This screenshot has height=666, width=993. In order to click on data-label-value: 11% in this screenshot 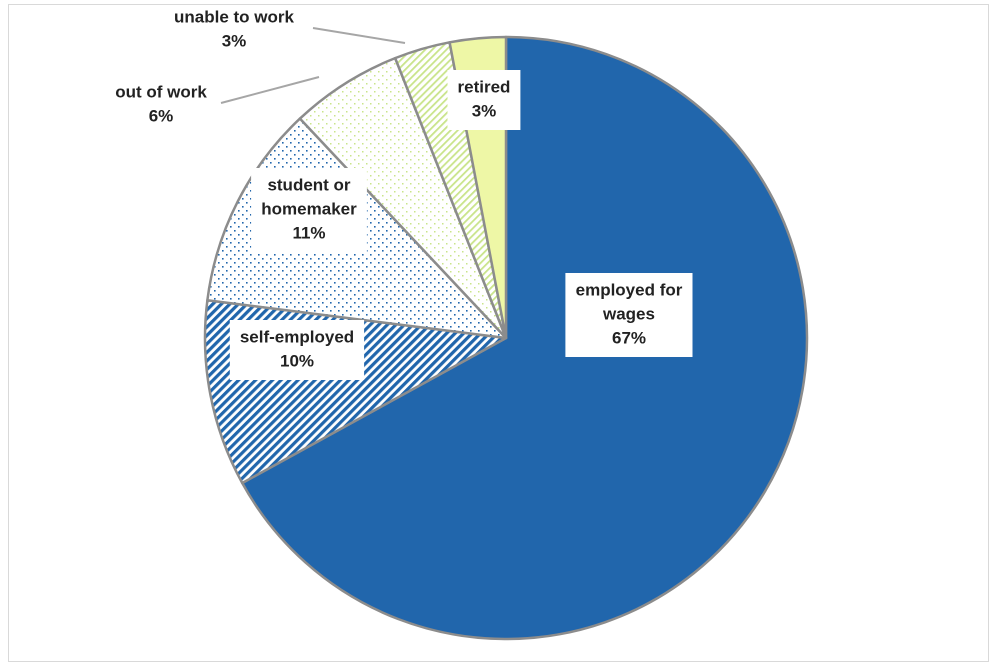, I will do `click(308, 232)`.